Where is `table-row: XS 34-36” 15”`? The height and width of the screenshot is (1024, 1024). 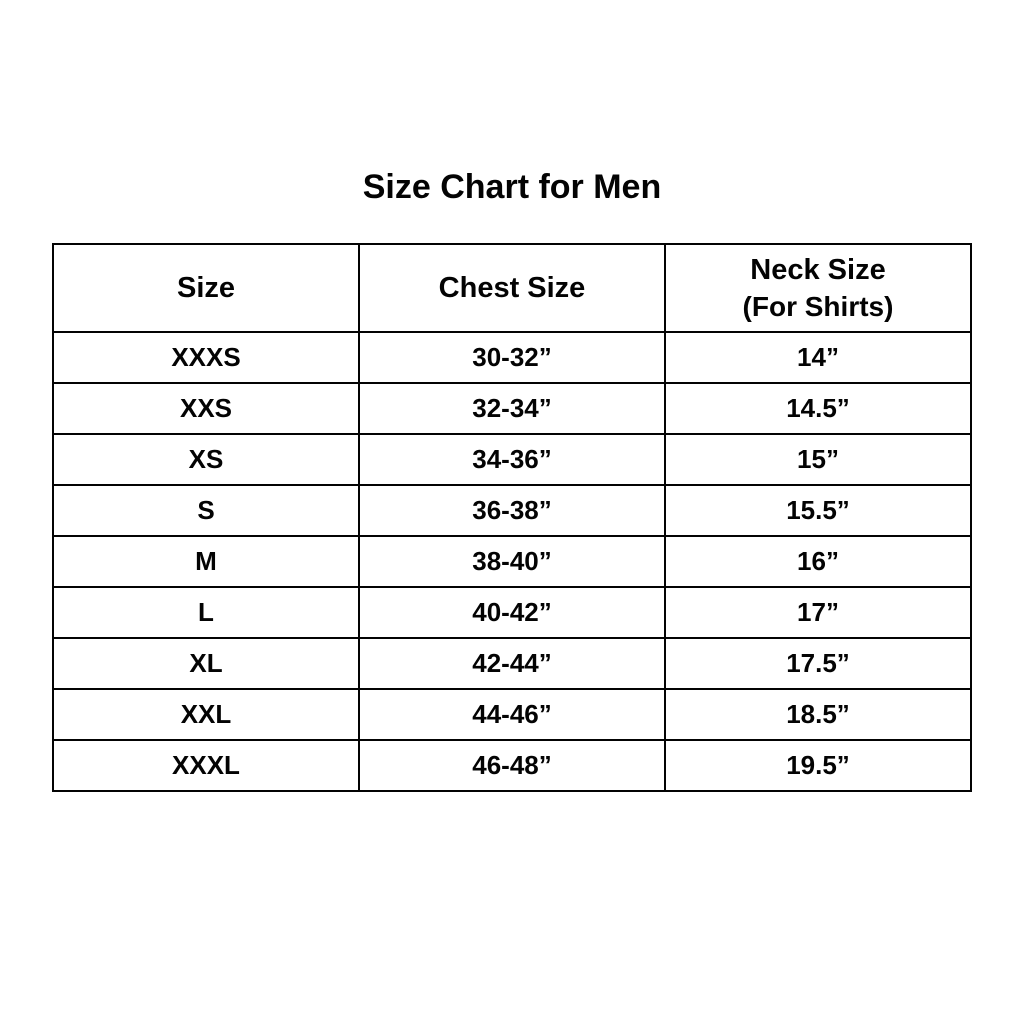 table-row: XS 34-36” 15” is located at coordinates (512, 459).